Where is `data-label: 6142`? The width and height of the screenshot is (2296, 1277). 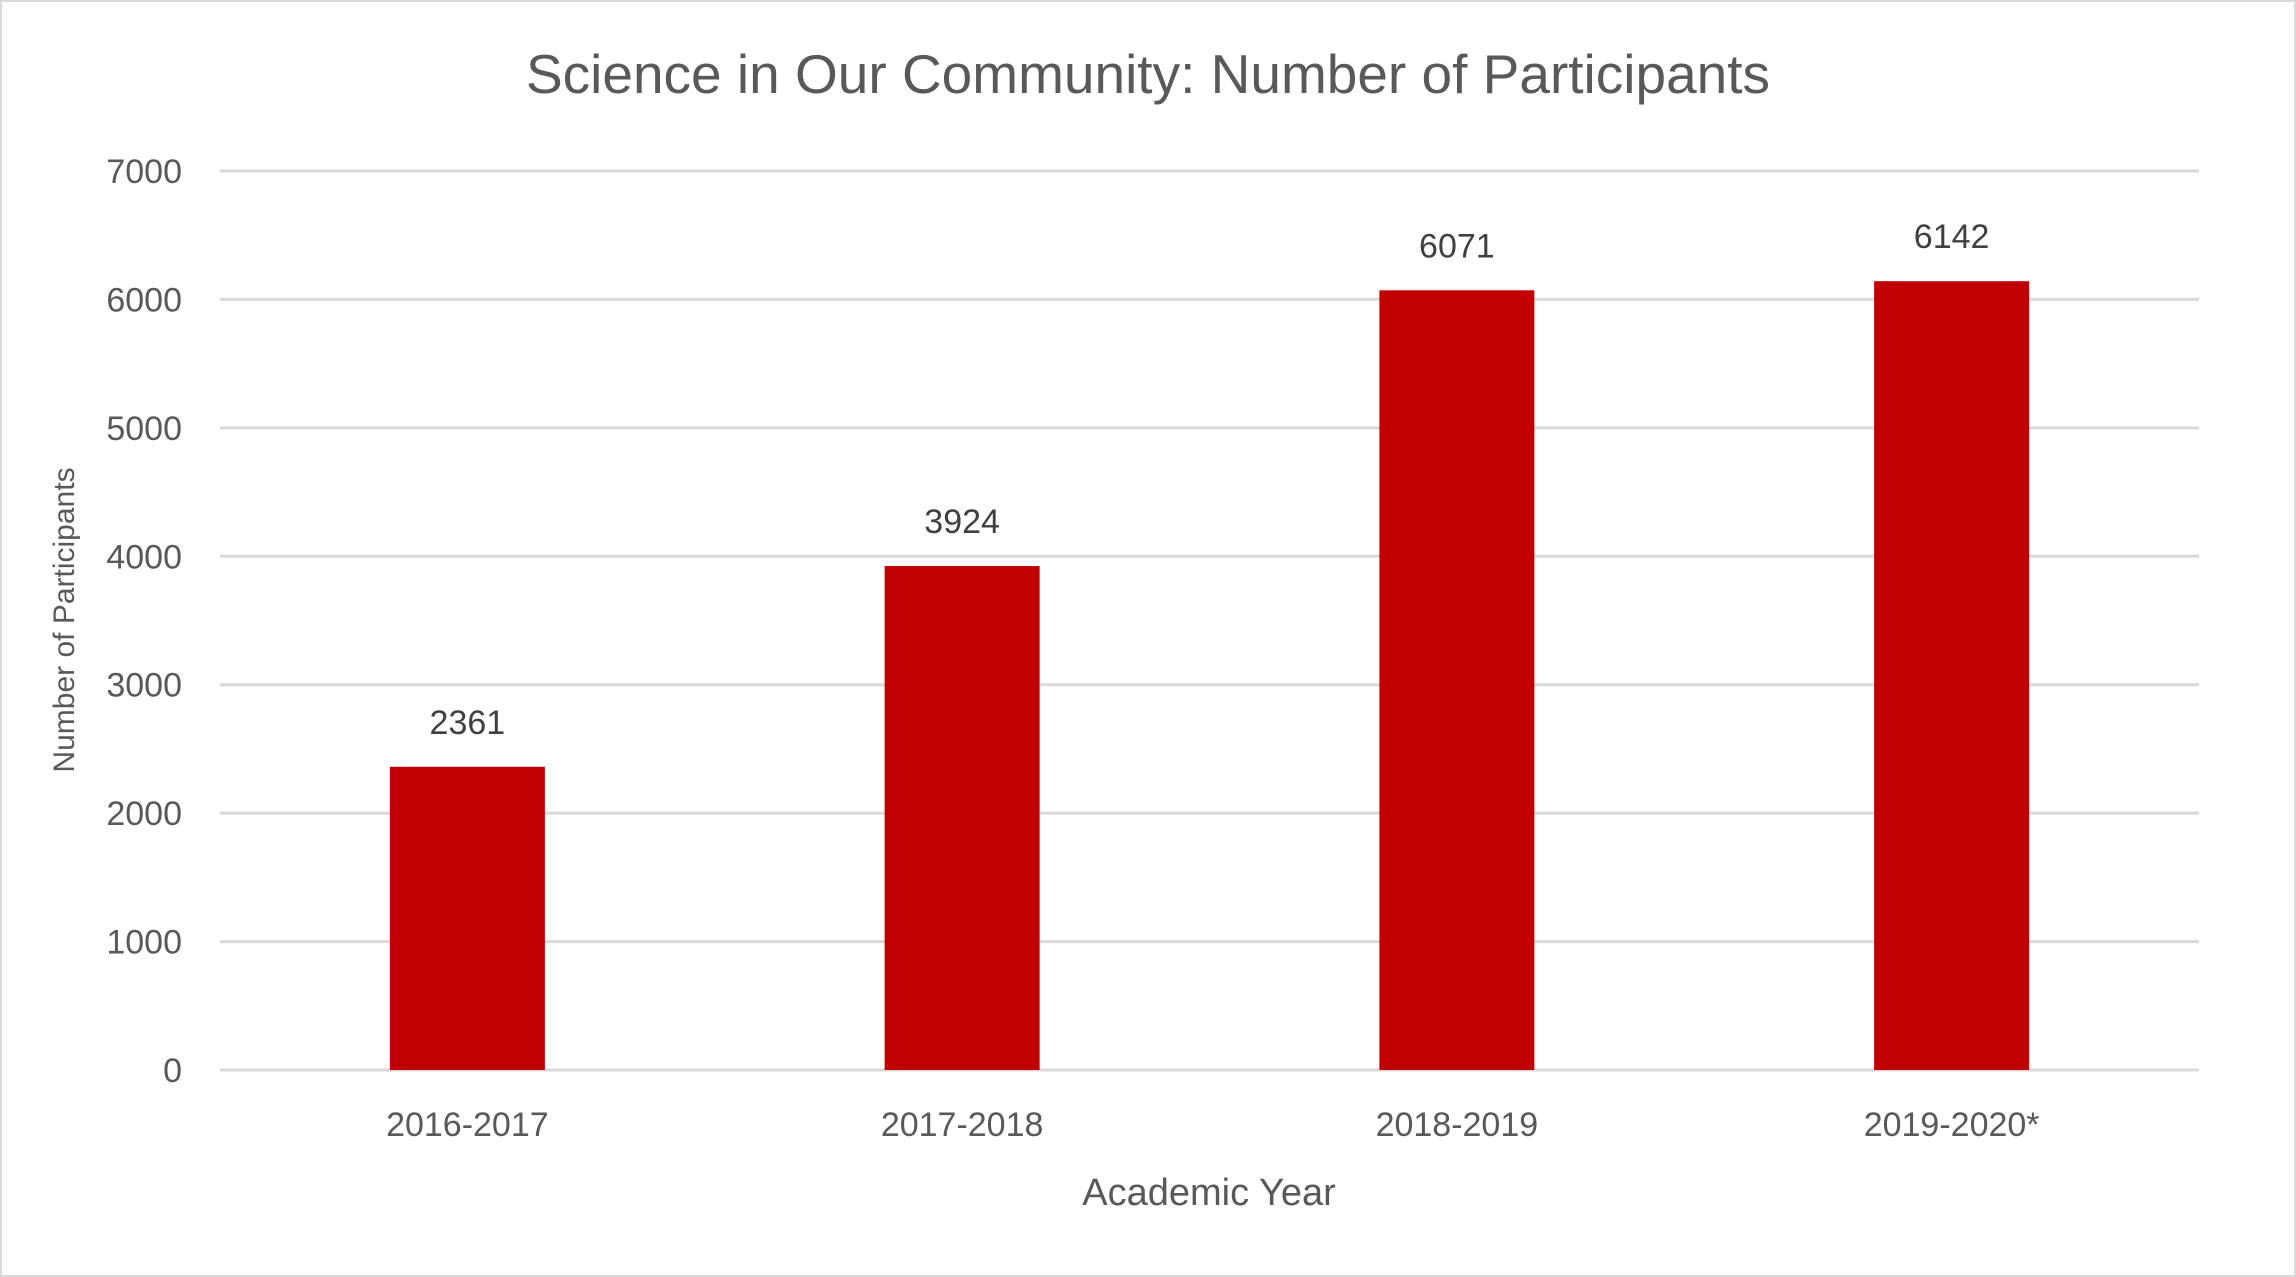 data-label: 6142 is located at coordinates (1952, 237).